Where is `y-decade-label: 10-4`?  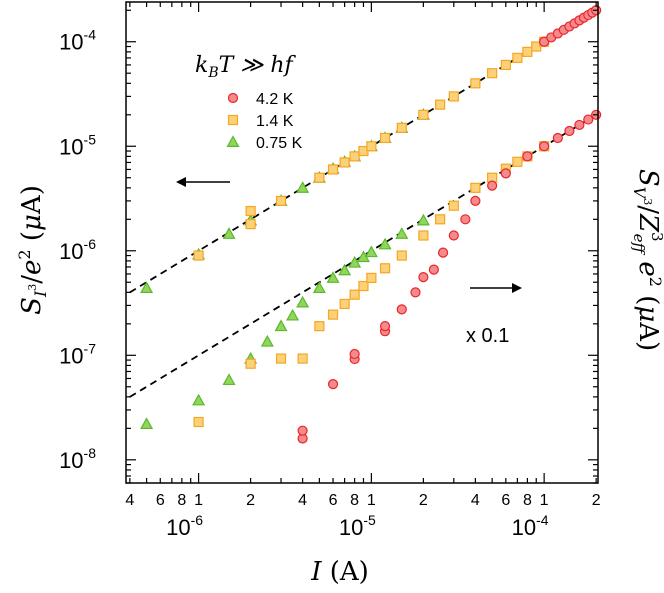 y-decade-label: 10-4 is located at coordinates (77, 41).